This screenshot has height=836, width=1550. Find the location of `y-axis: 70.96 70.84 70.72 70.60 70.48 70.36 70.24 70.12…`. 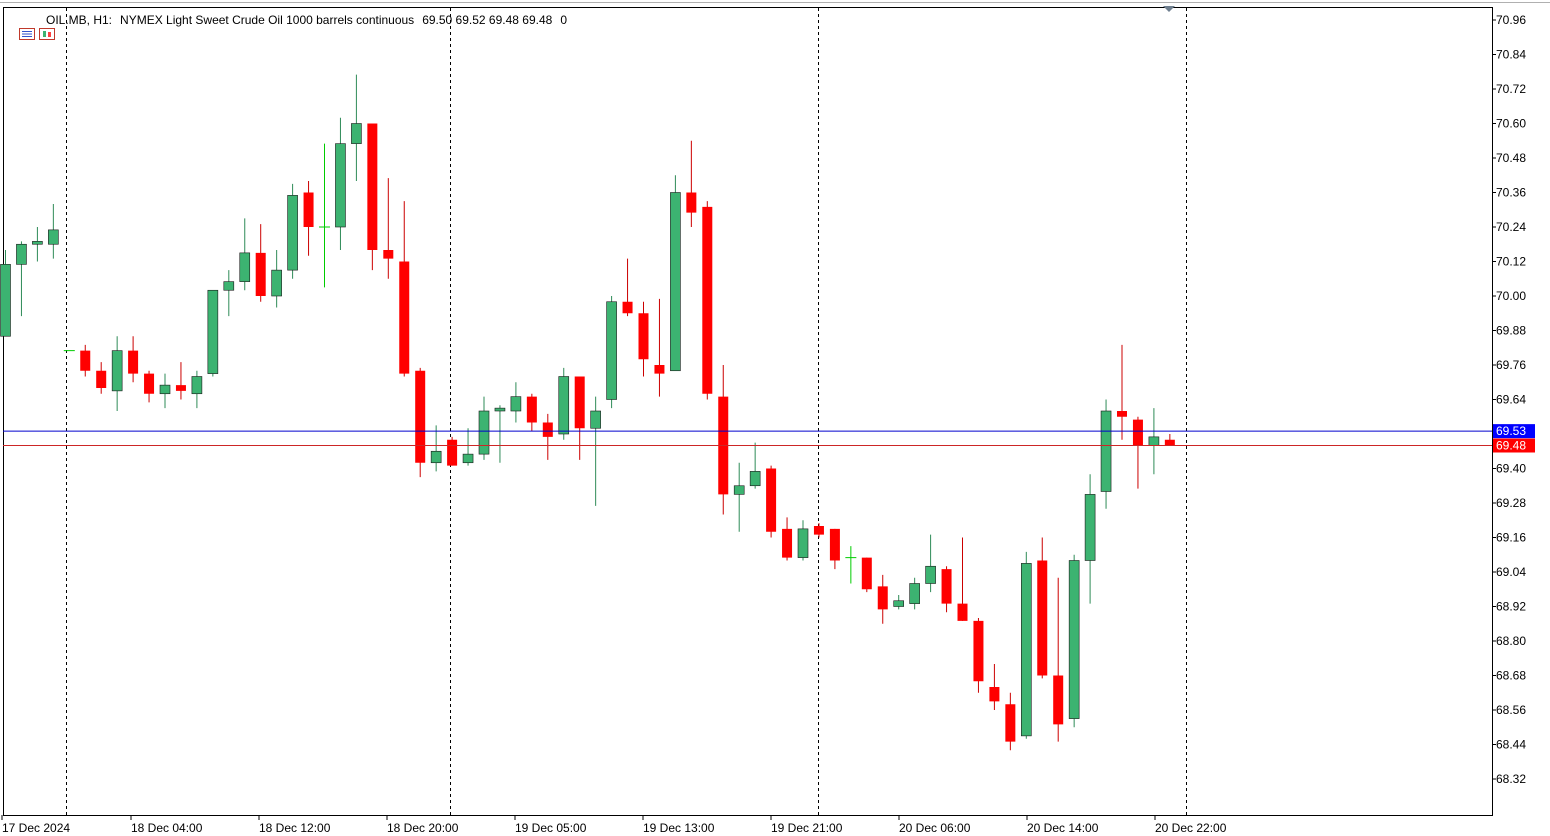

y-axis: 70.96 70.84 70.72 70.60 70.48 70.36 70.24 70.12… is located at coordinates (1513, 399).